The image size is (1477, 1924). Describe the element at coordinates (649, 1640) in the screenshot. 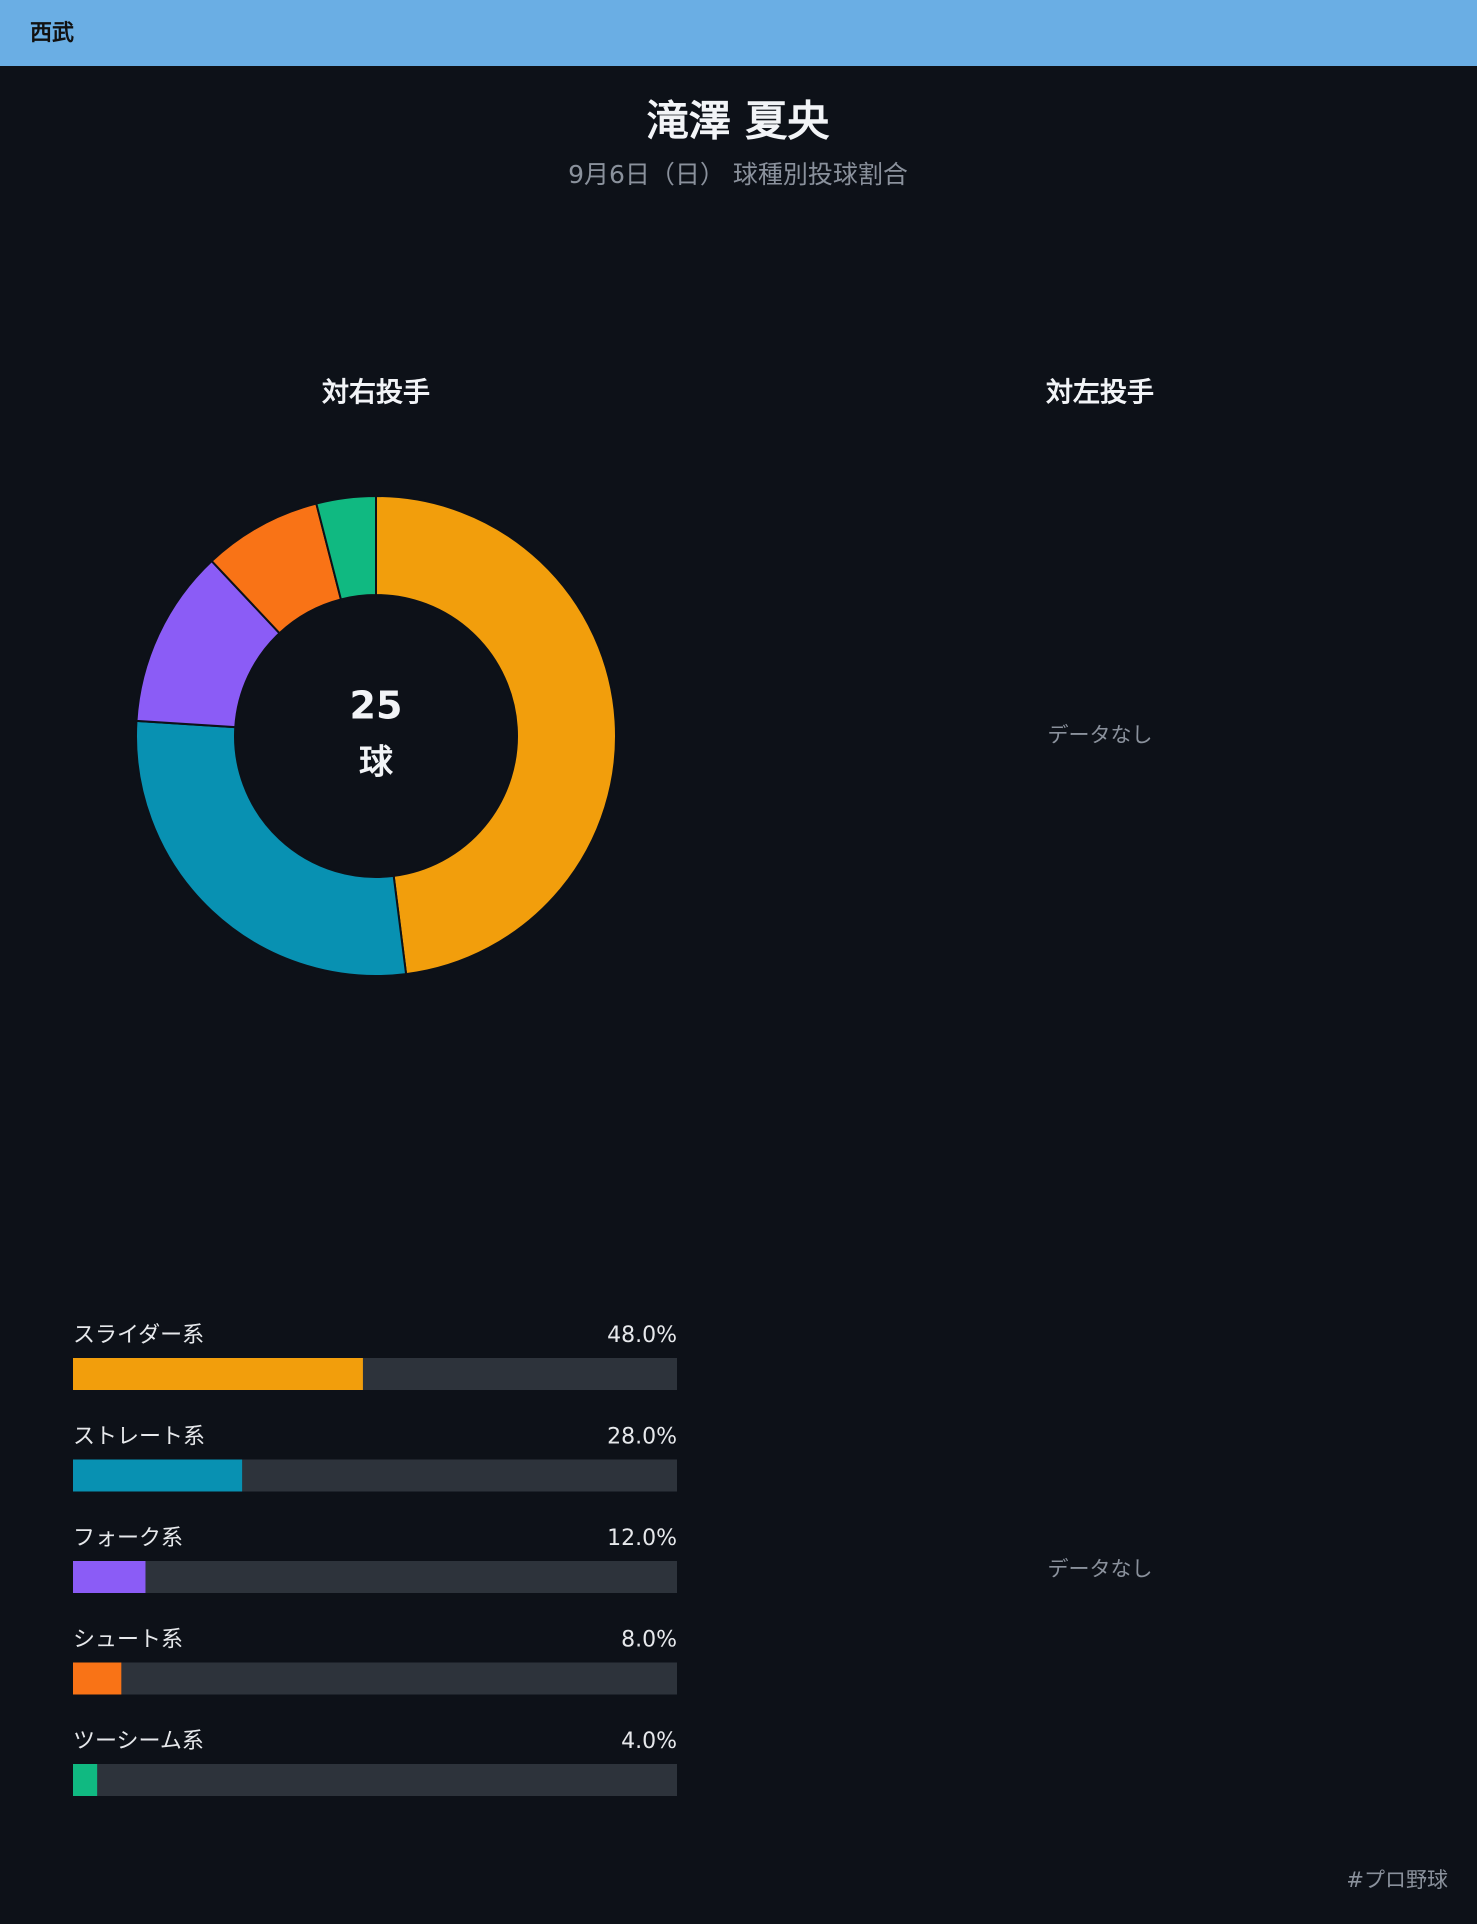

I see `bar-value: 8.0%` at that location.